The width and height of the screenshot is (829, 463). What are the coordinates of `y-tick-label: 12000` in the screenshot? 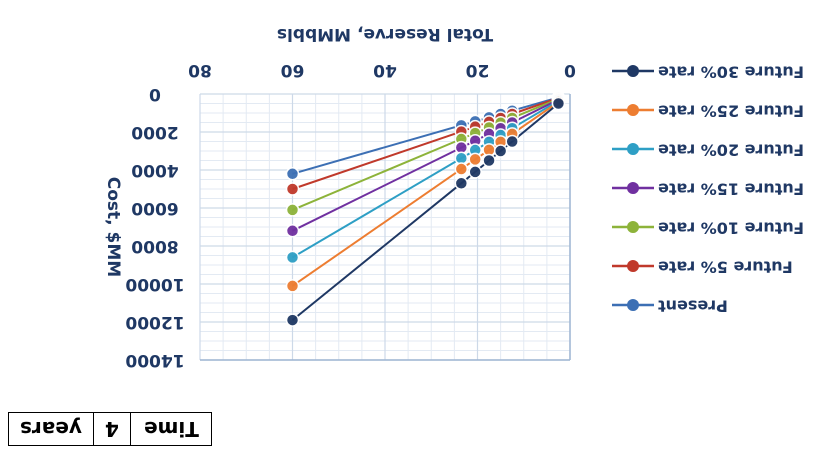 It's located at (154, 322).